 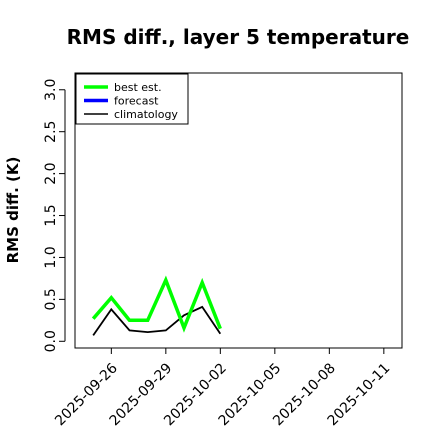 What do you see at coordinates (51, 132) in the screenshot?
I see `y-tick-label: 2.5` at bounding box center [51, 132].